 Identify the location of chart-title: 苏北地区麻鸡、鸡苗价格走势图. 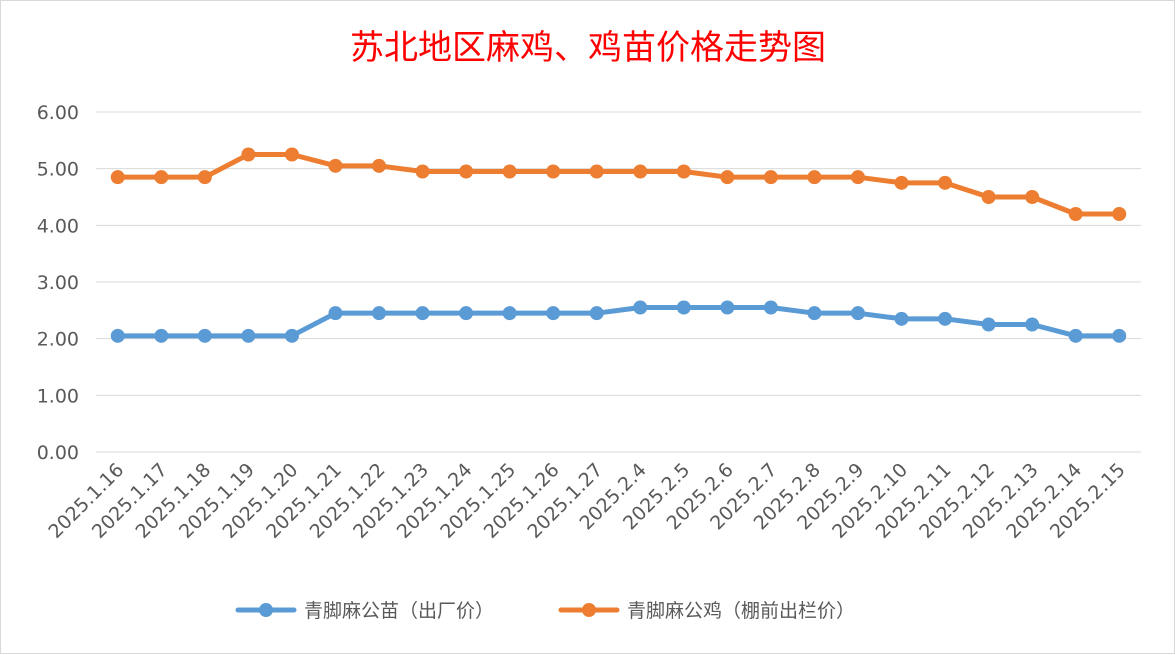
(588, 48).